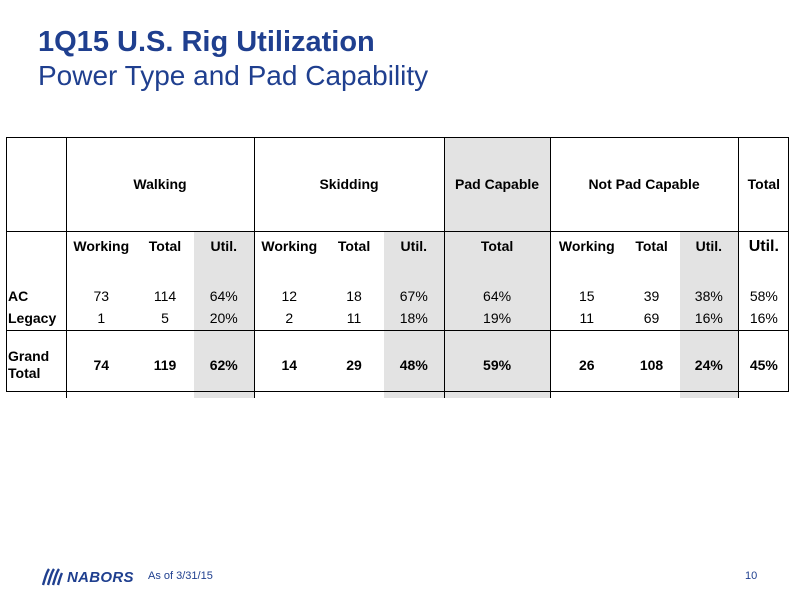 Image resolution: width=800 pixels, height=600 pixels. Describe the element at coordinates (414, 318) in the screenshot. I see `table-cell: 18%` at that location.